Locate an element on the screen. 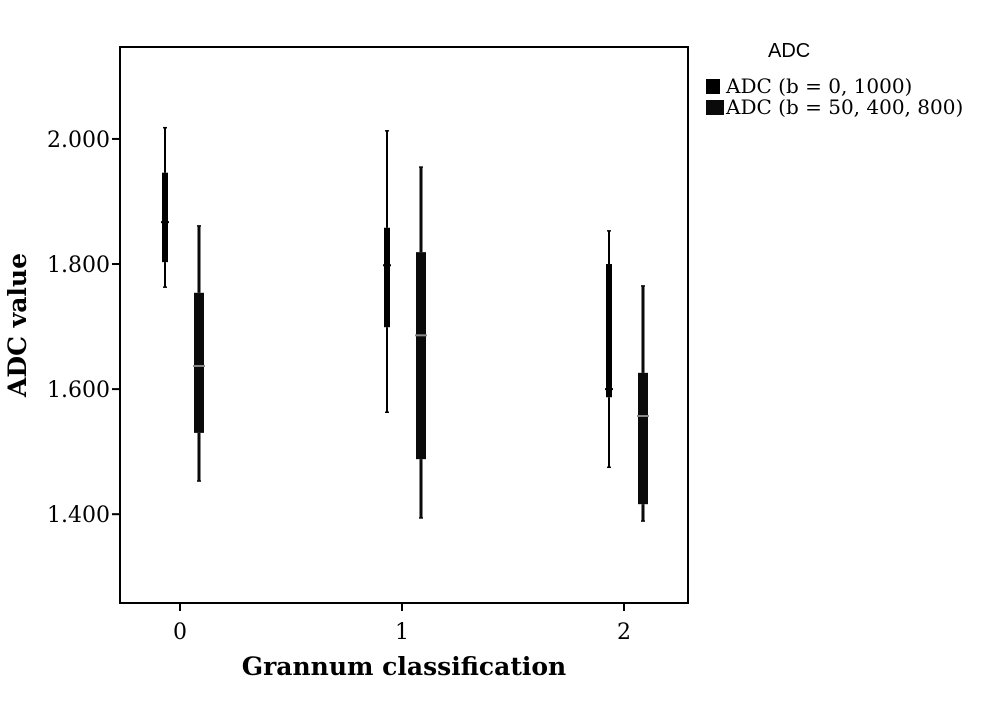 This screenshot has height=704, width=1000. x-tick-label: 2 is located at coordinates (624, 632).